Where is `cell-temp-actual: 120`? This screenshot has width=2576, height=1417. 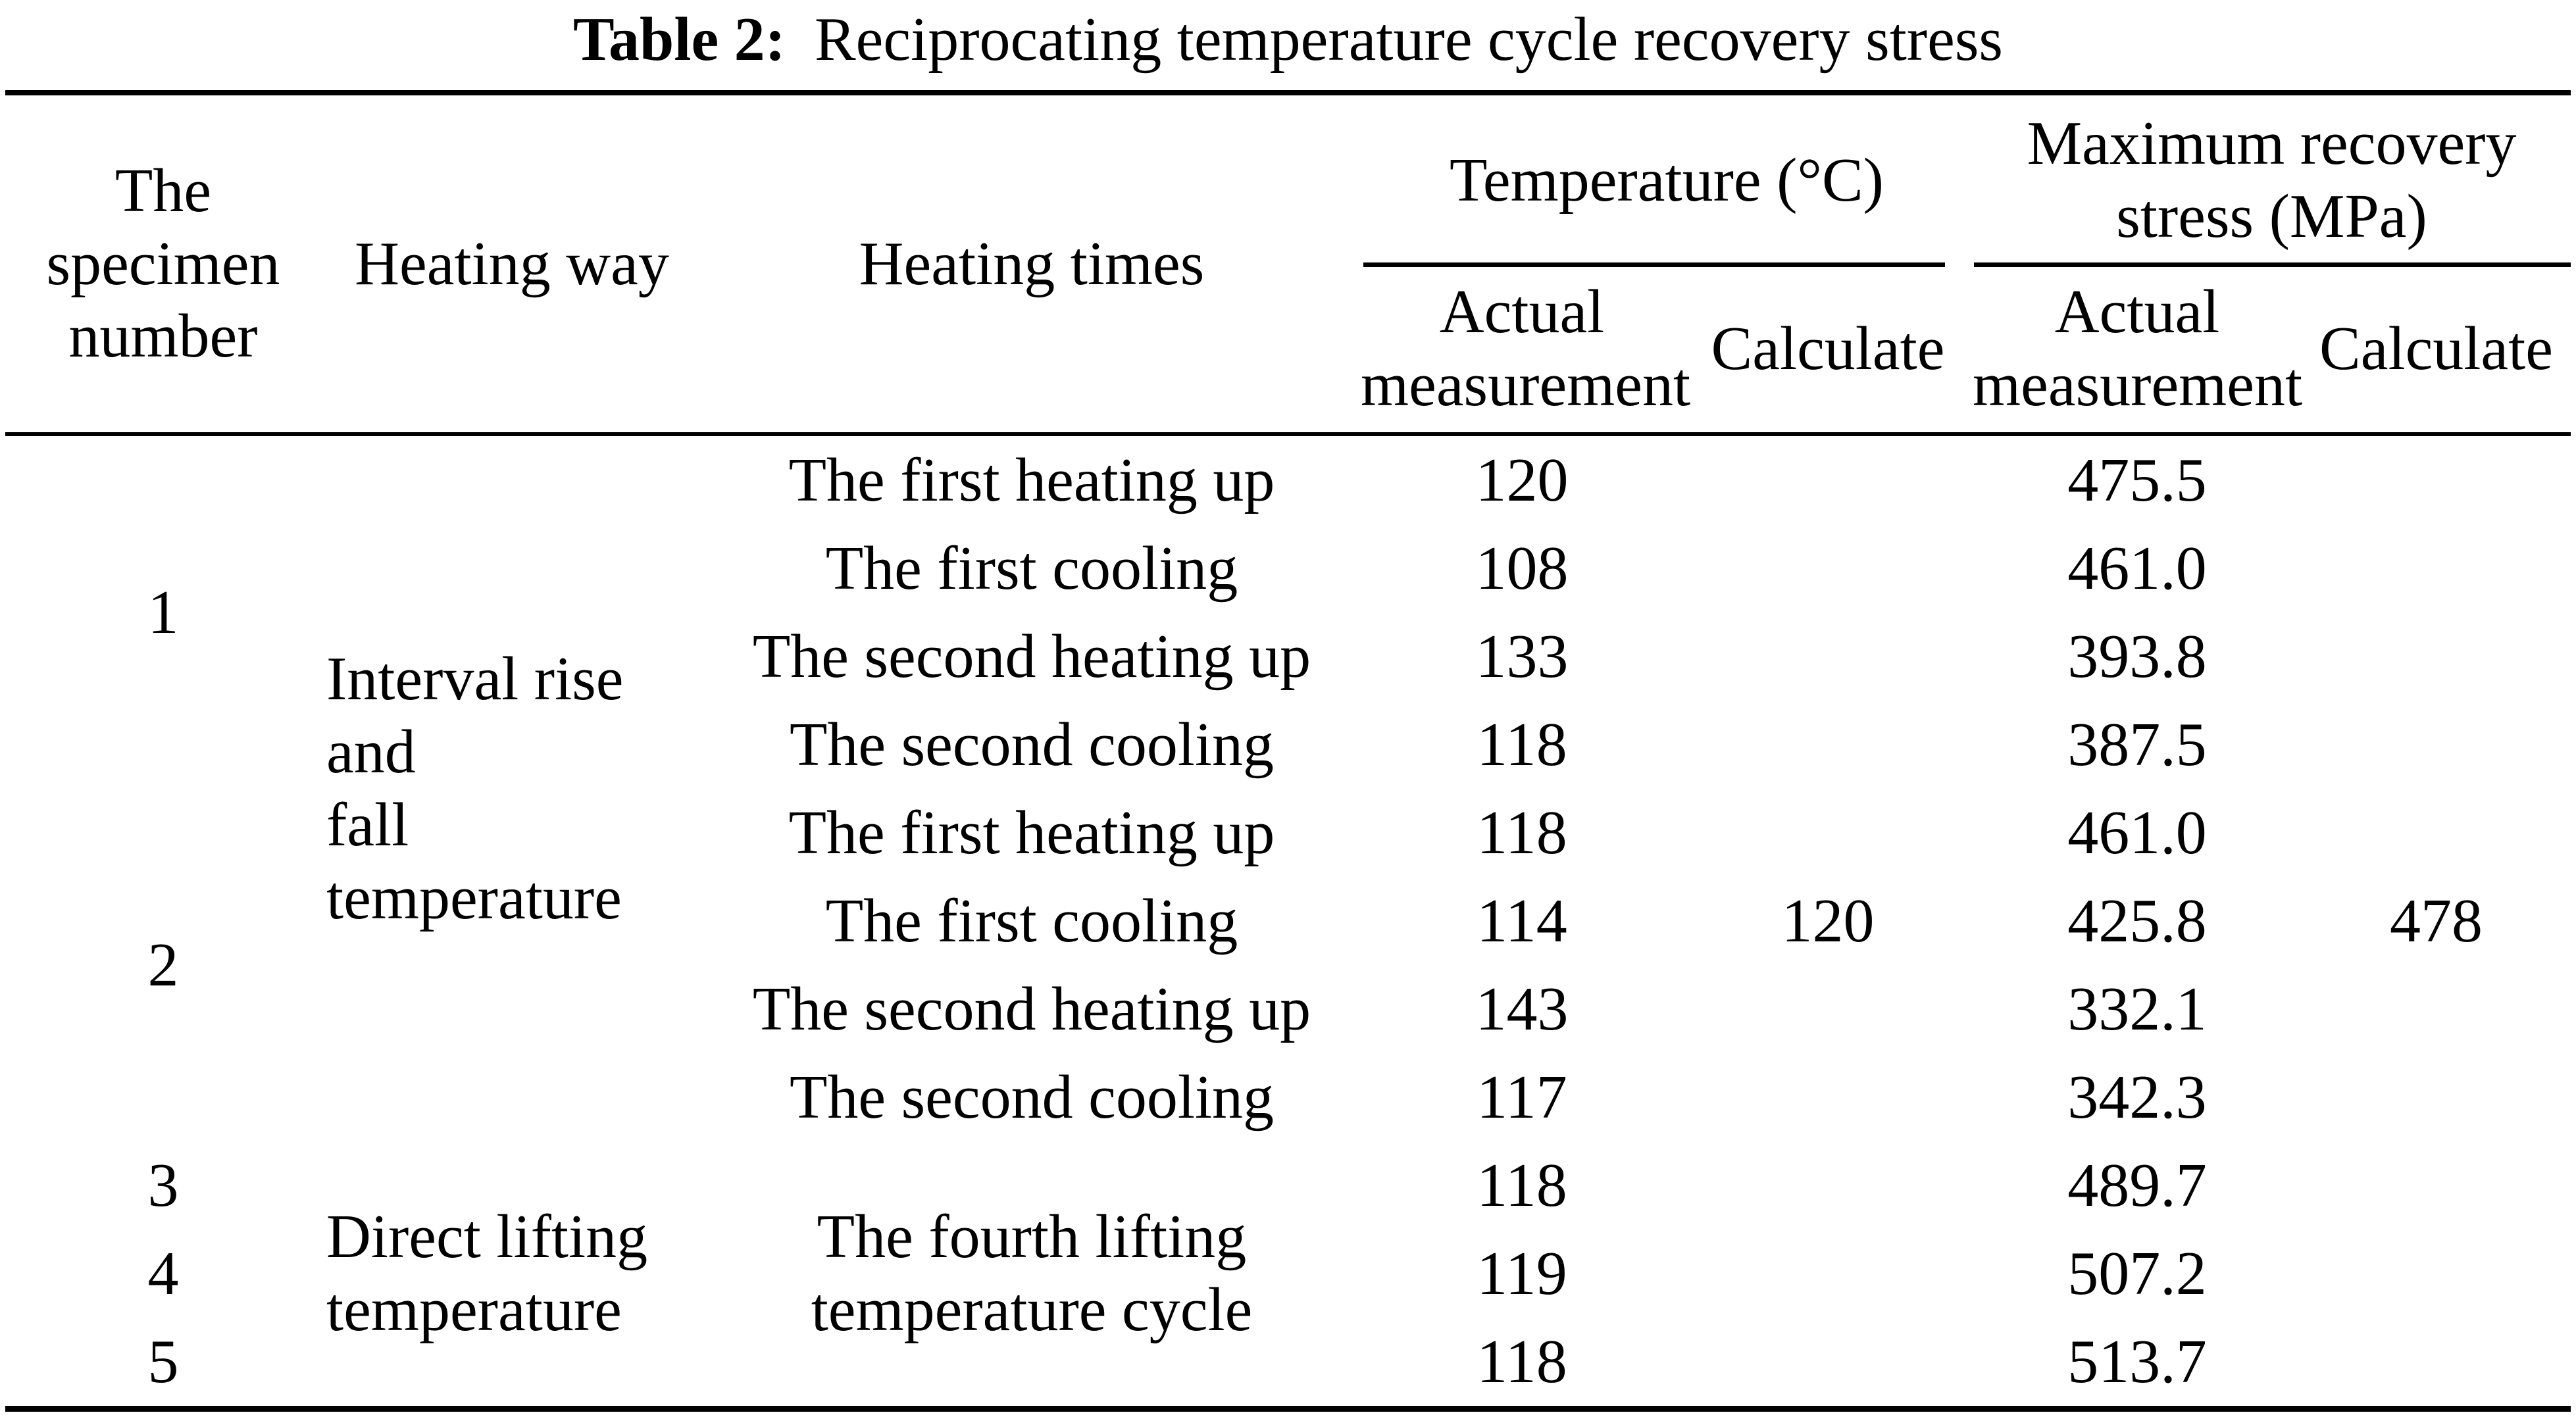
cell-temp-actual: 120 is located at coordinates (1522, 479).